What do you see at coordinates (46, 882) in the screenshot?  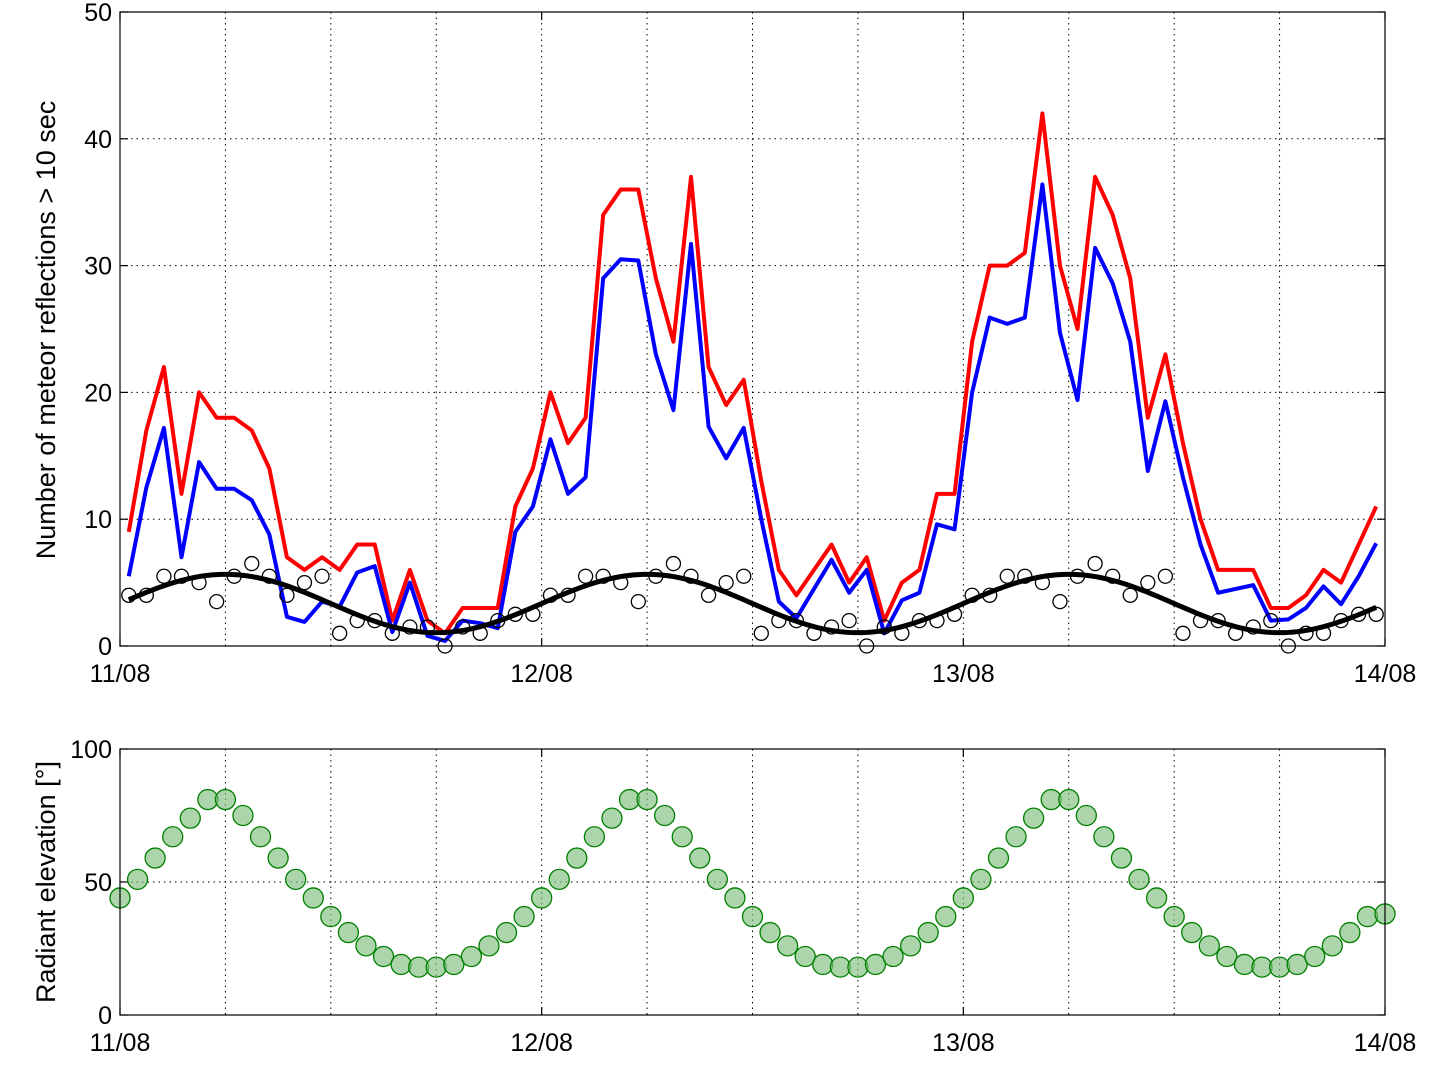 I see `bottom-ylabel: Radiant elevation [°]` at bounding box center [46, 882].